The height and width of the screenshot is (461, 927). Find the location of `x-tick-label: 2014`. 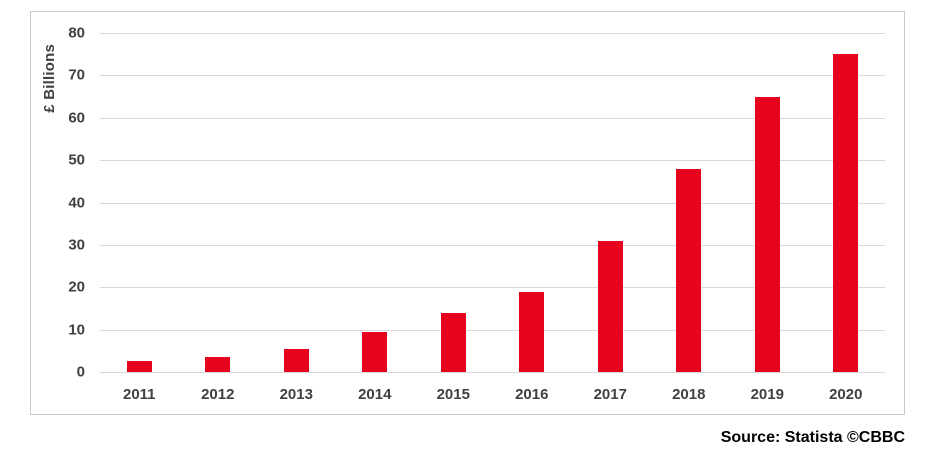

x-tick-label: 2014 is located at coordinates (375, 394).